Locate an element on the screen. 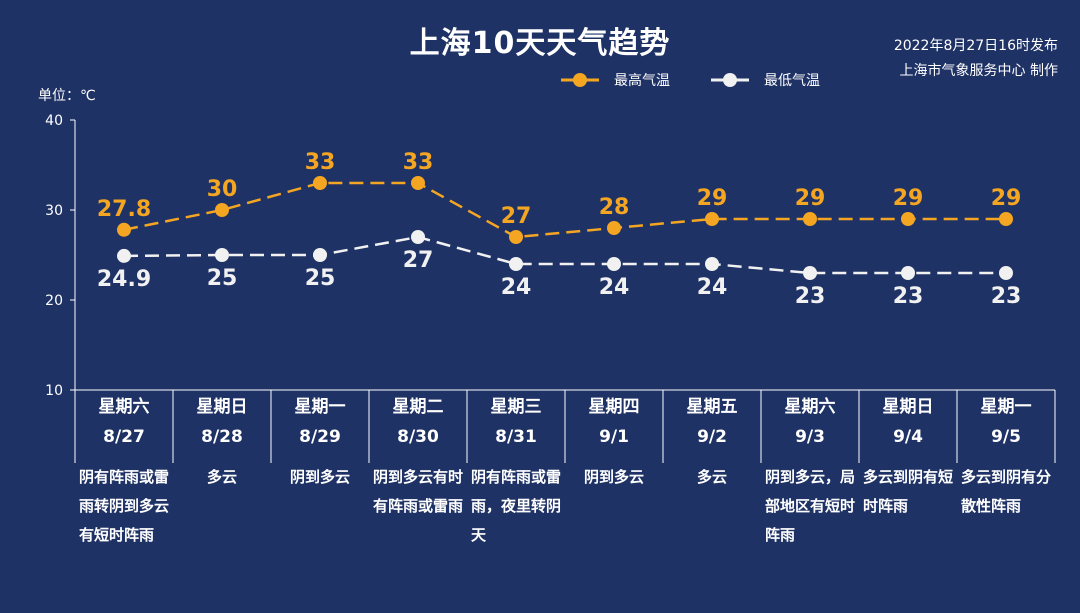 The width and height of the screenshot is (1080, 613). weather-description: 多云到阴有分散性阵雨 is located at coordinates (1006, 491).